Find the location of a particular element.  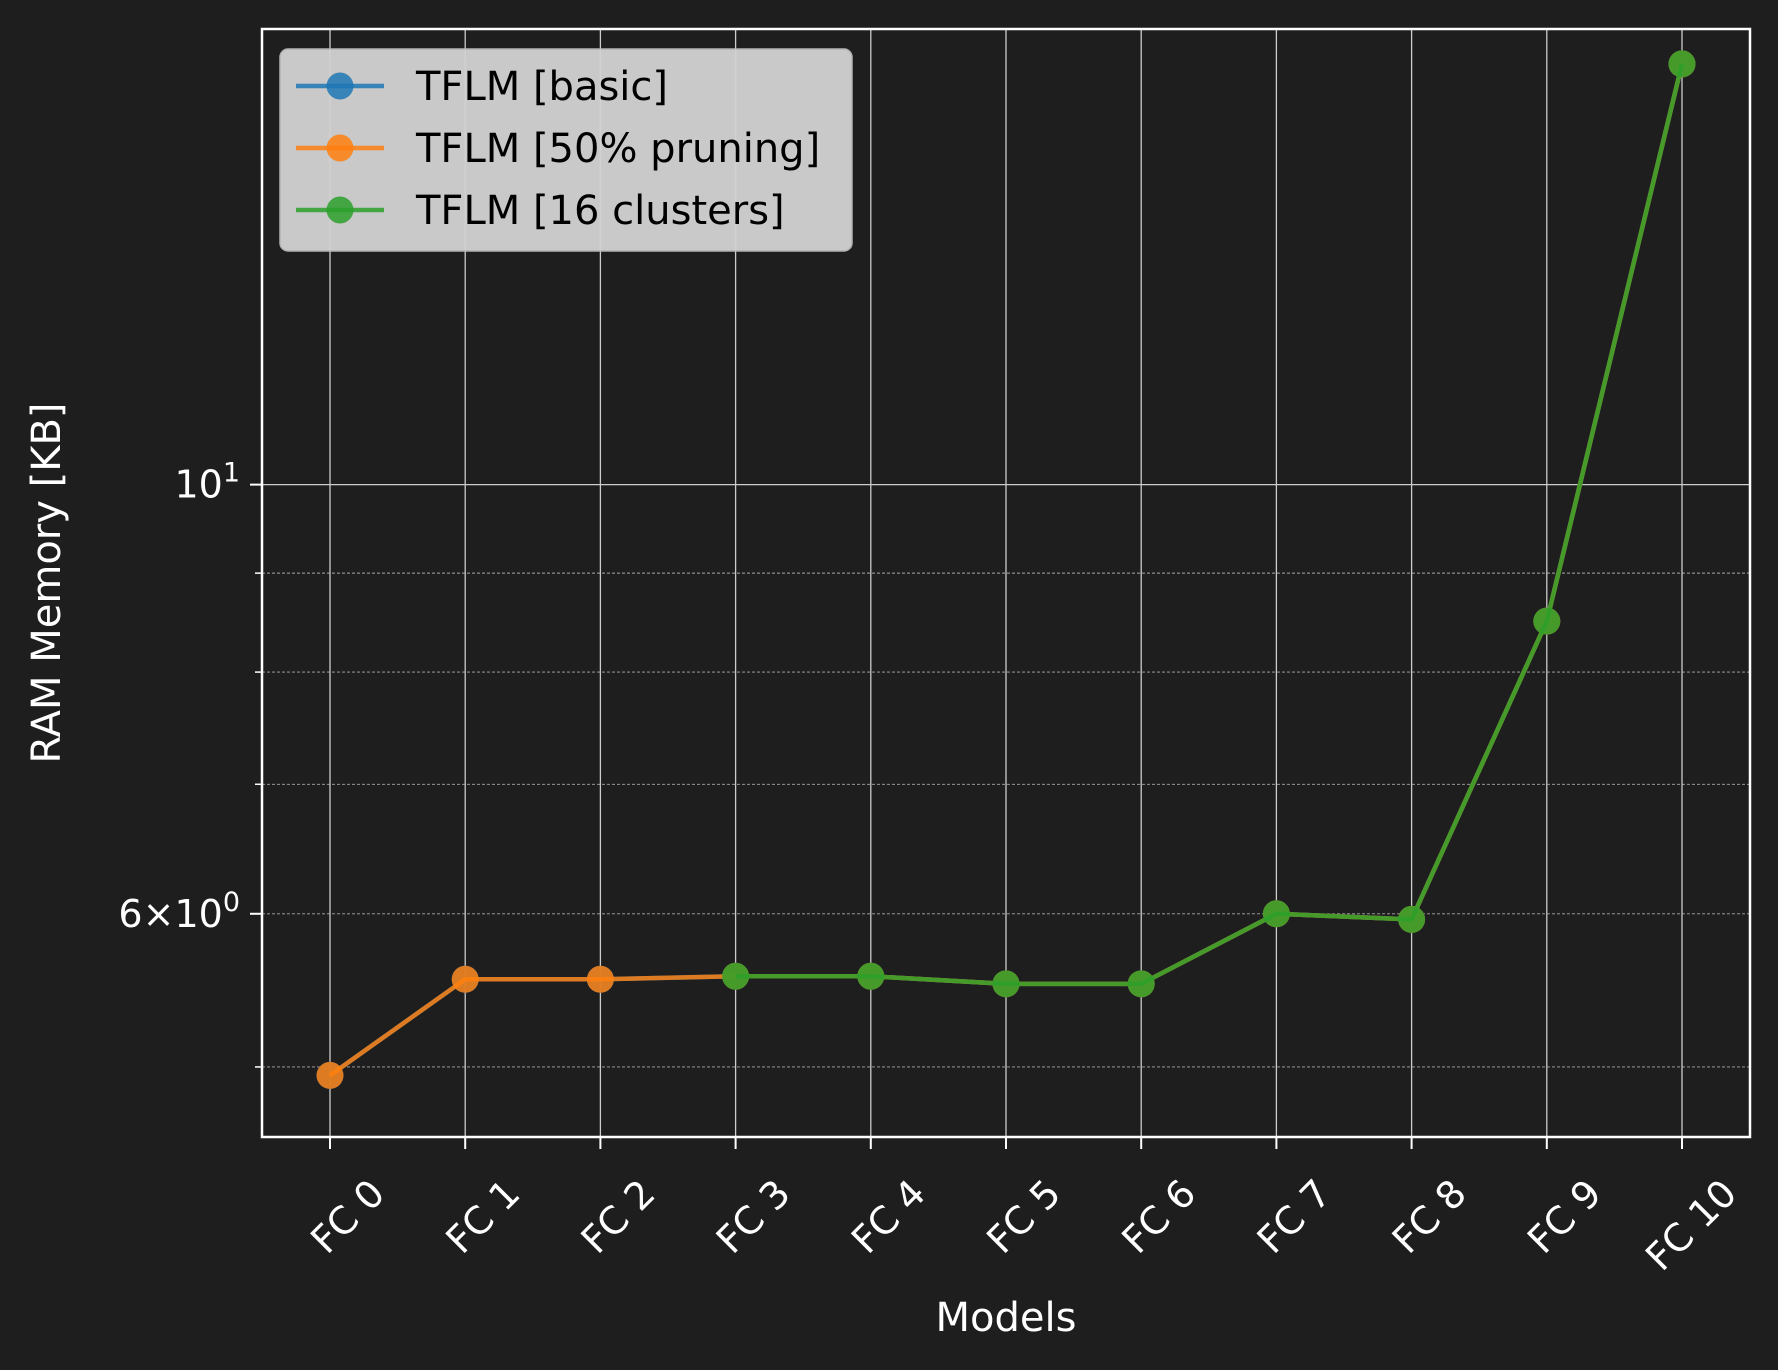

legend-entry: TFLM [50% pruning] is located at coordinates (558, 149).